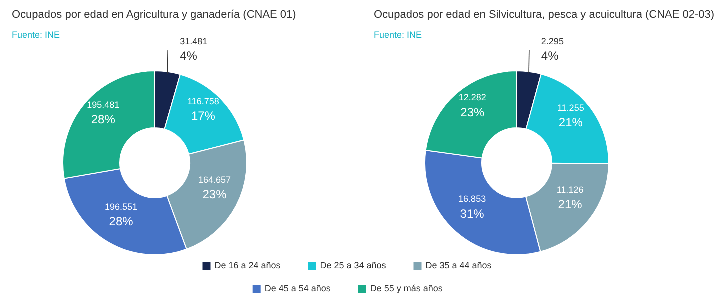  I want to click on data-label: 164.657 23%, so click(215, 188).